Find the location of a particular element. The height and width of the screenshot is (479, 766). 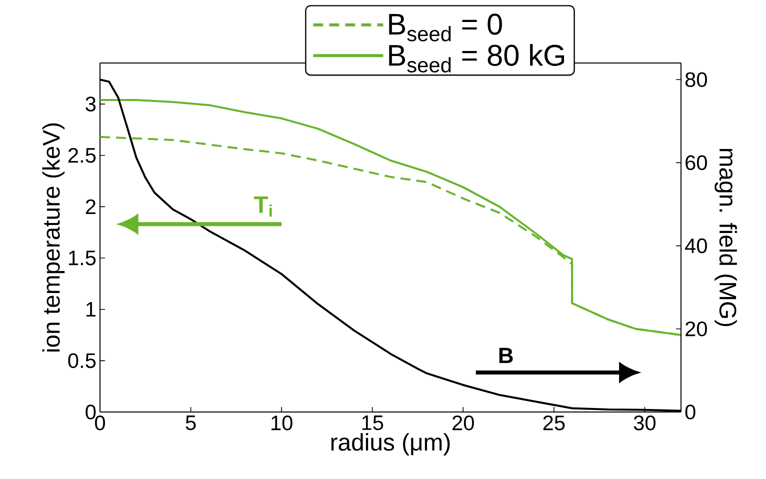

annotation: T$_{i}$ is located at coordinates (263, 206).